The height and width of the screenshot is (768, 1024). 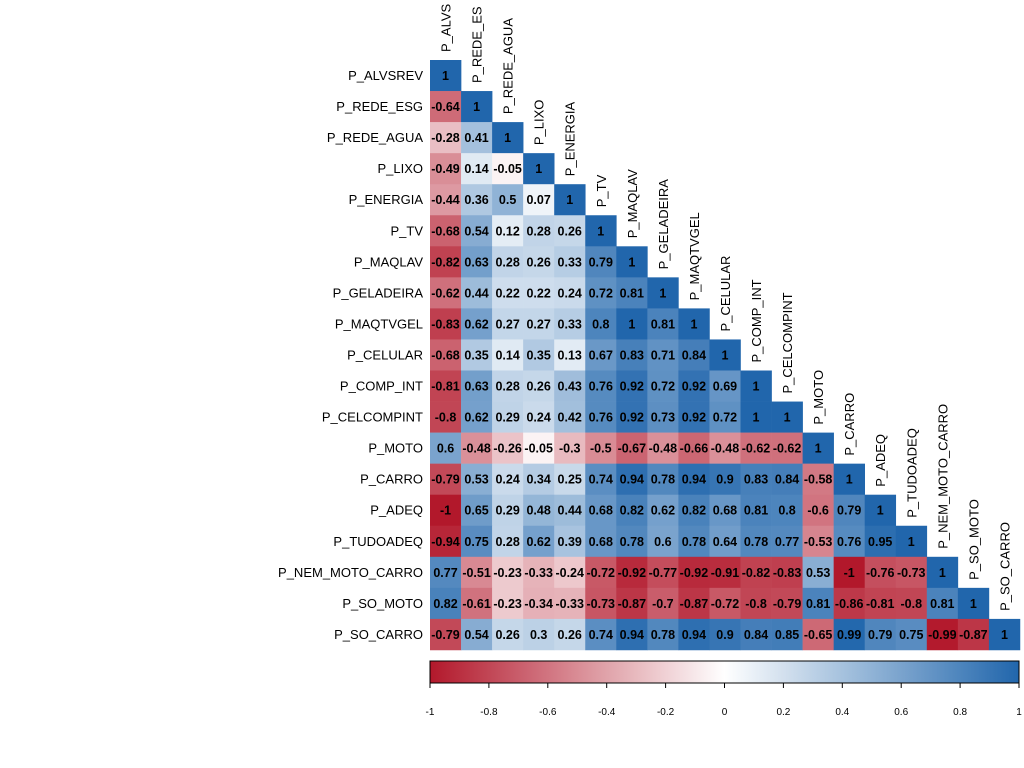 I want to click on cell-value: 0.39, so click(x=570, y=542).